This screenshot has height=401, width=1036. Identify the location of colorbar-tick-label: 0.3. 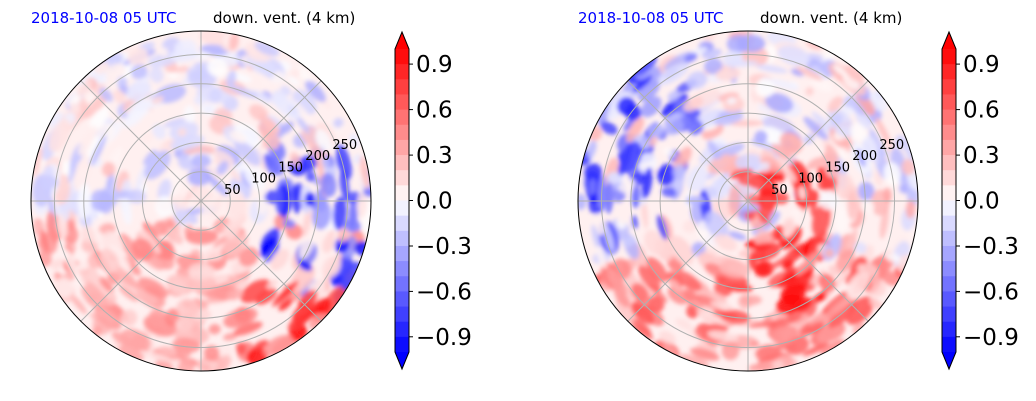
(434, 156).